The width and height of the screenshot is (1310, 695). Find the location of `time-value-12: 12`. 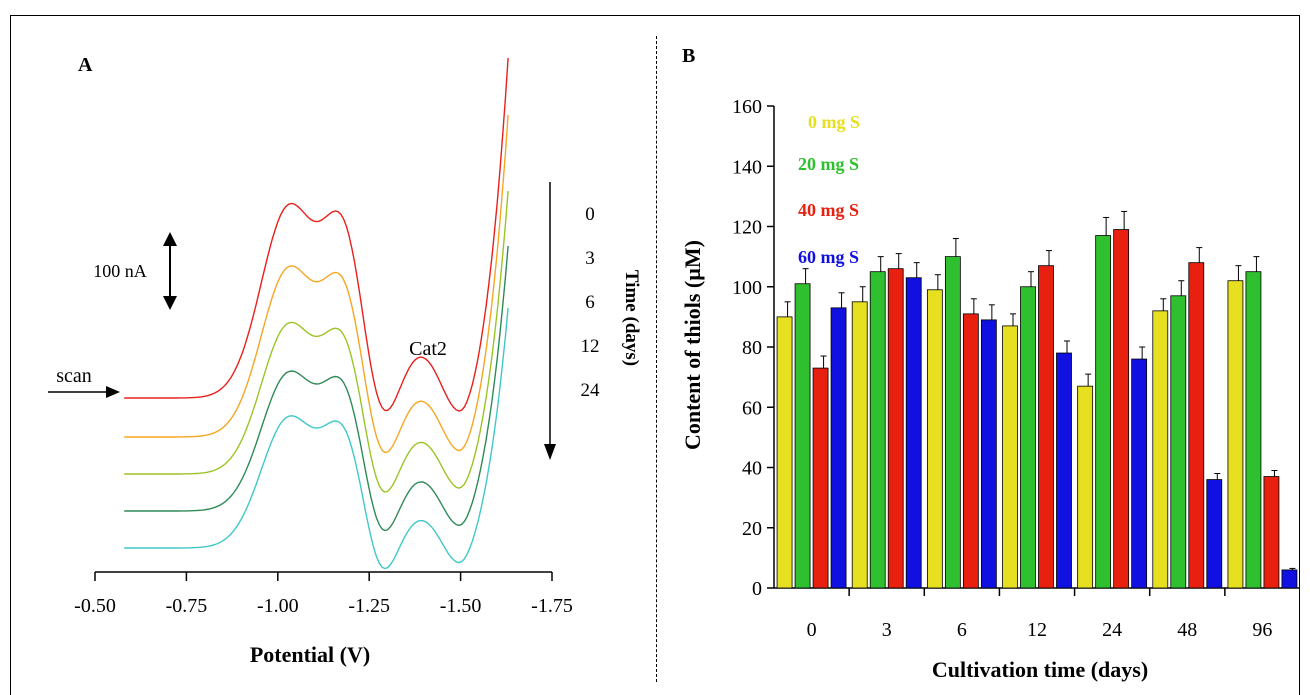

time-value-12: 12 is located at coordinates (590, 346).